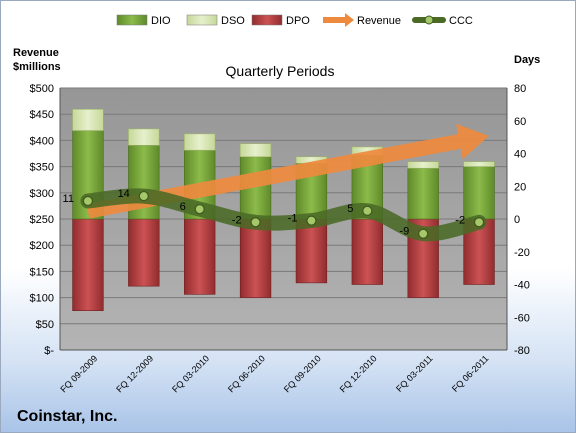 This screenshot has width=576, height=433. I want to click on right-tick-label: 20, so click(520, 187).